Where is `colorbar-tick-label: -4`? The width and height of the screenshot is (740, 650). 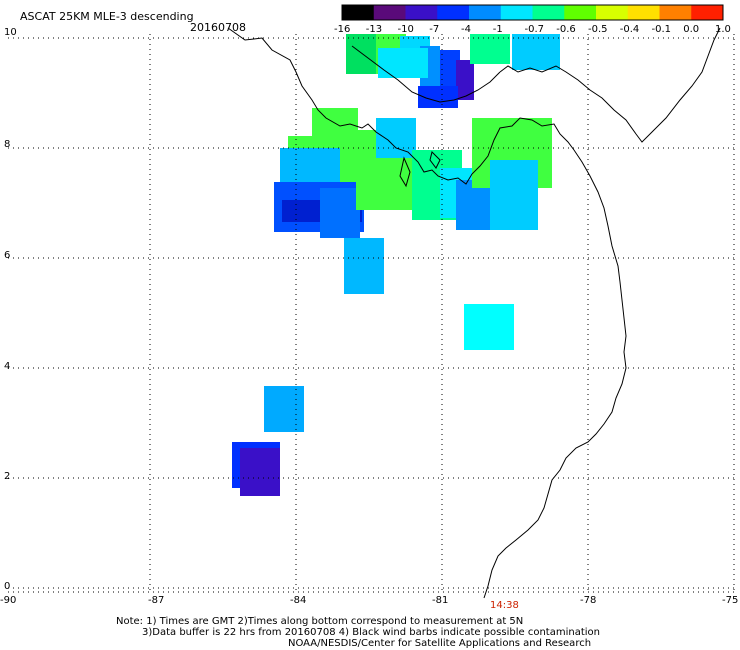
colorbar-tick-label: -4 is located at coordinates (466, 29).